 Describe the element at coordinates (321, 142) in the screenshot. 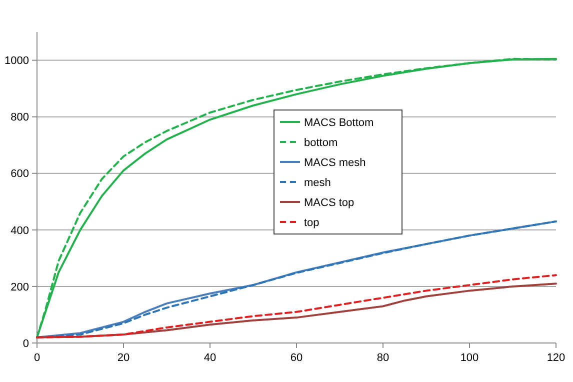

I see `legend-label: bottom` at that location.